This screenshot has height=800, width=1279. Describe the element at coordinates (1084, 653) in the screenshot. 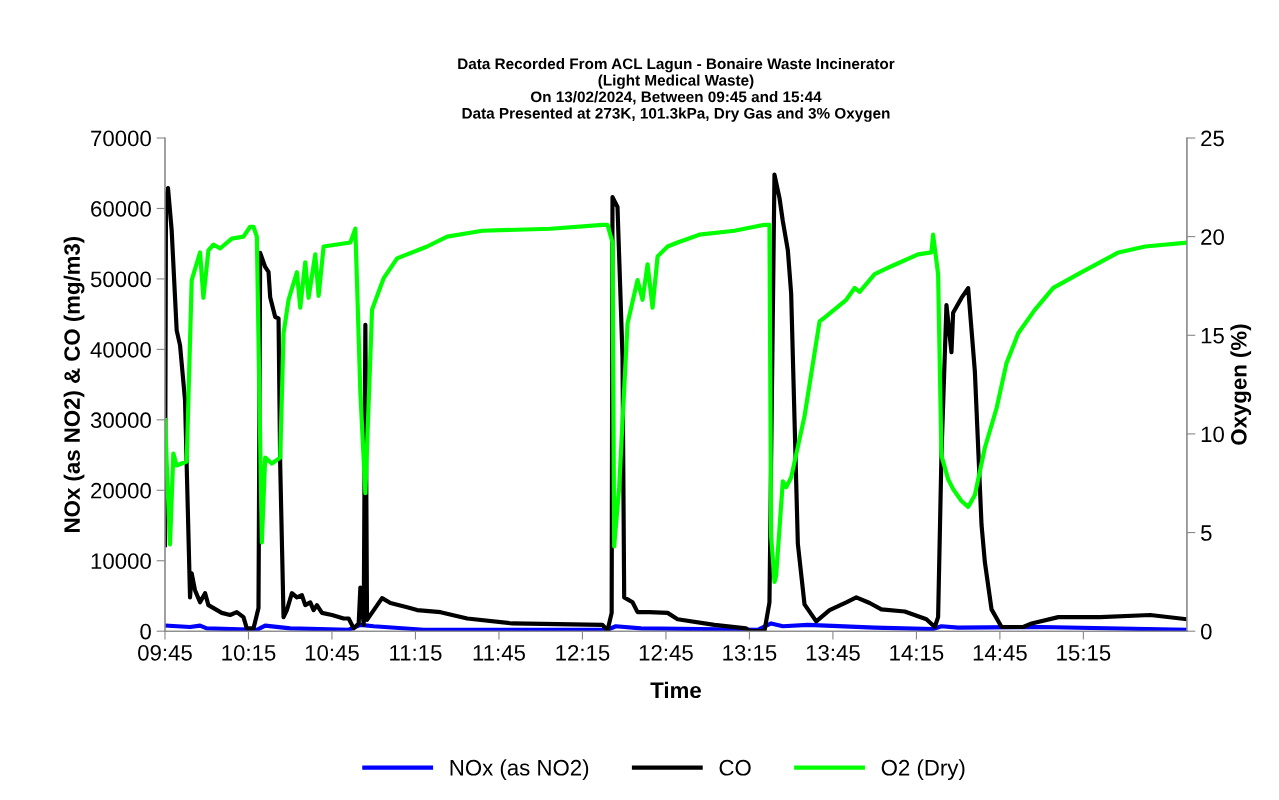

I see `x-tick-label: 15:15` at that location.